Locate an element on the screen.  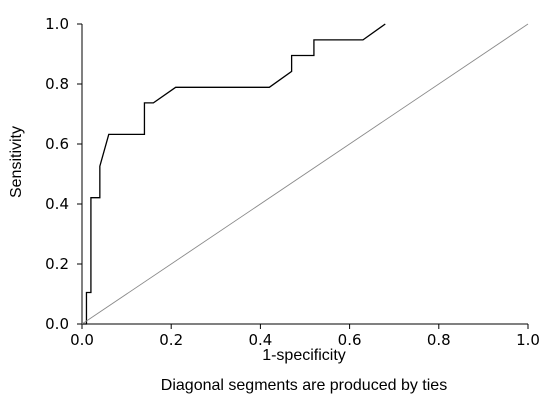
x-tick-label: 0.8 is located at coordinates (439, 340).